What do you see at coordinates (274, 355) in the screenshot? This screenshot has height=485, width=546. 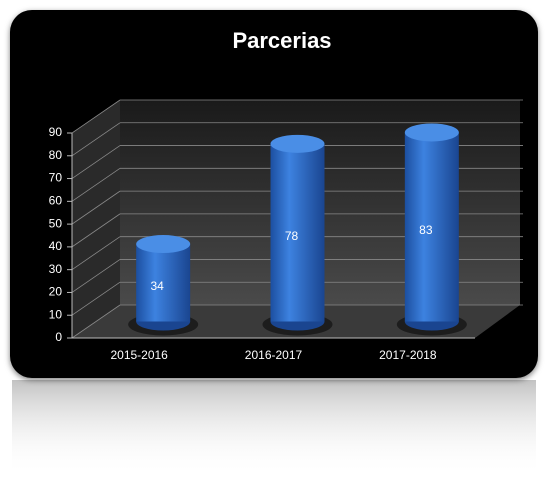 I see `x-tick-label: 2016-2017` at bounding box center [274, 355].